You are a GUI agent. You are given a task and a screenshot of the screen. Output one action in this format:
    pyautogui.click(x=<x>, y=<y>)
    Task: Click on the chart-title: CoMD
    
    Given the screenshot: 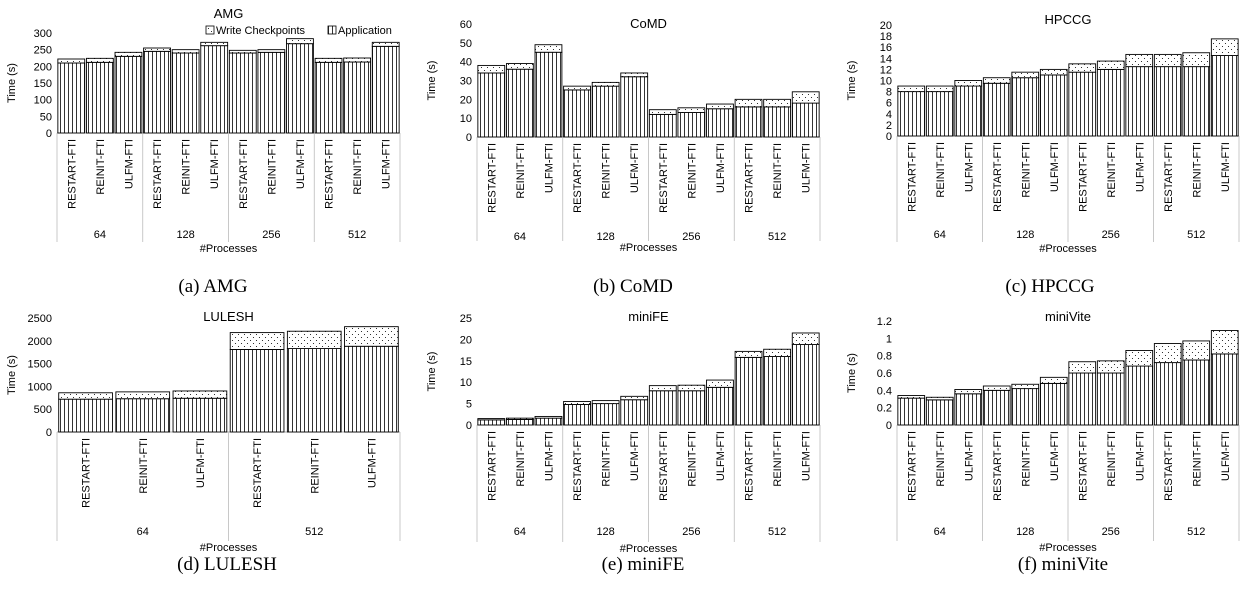 What is the action you would take?
    pyautogui.click(x=648, y=23)
    